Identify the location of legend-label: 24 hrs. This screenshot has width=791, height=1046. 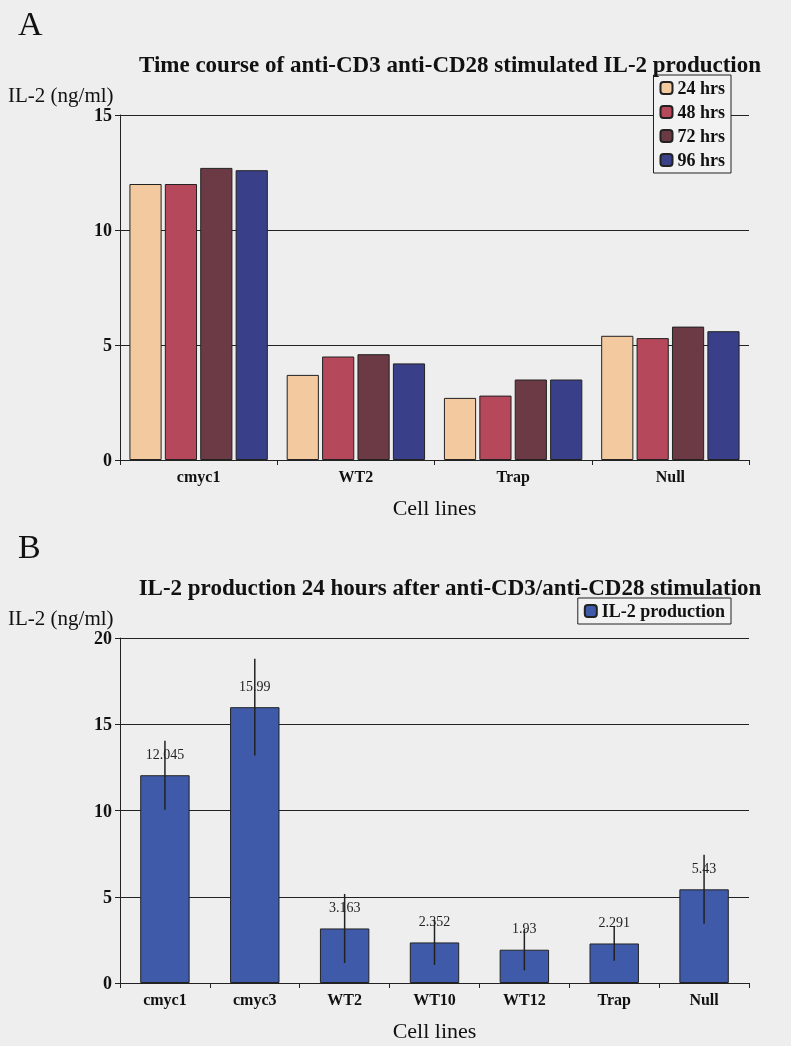
(701, 88).